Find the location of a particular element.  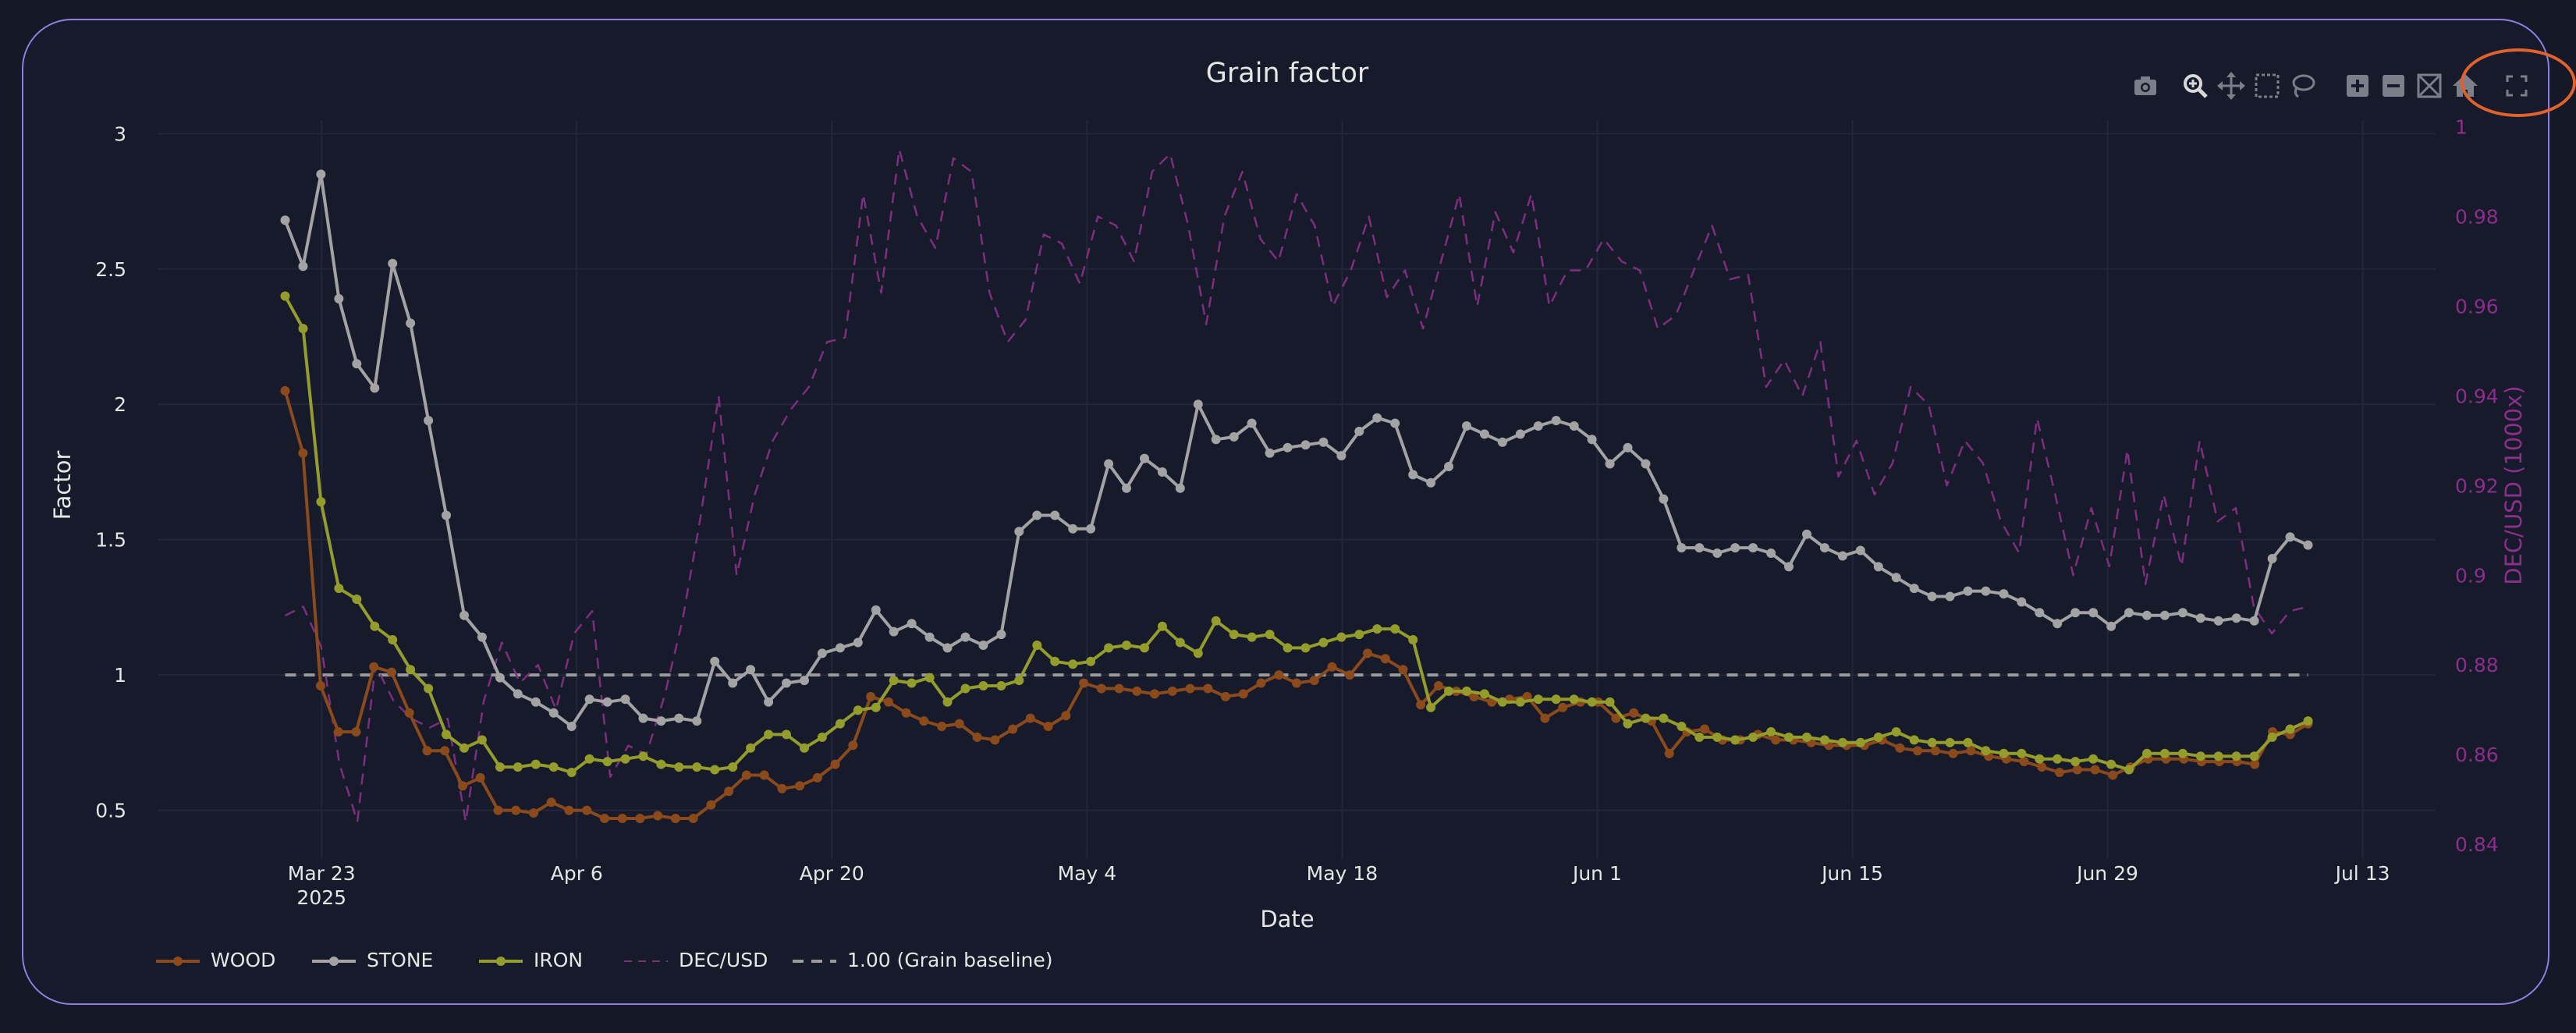

y2-axis-title: DEC/USD (1000x) is located at coordinates (2513, 484).